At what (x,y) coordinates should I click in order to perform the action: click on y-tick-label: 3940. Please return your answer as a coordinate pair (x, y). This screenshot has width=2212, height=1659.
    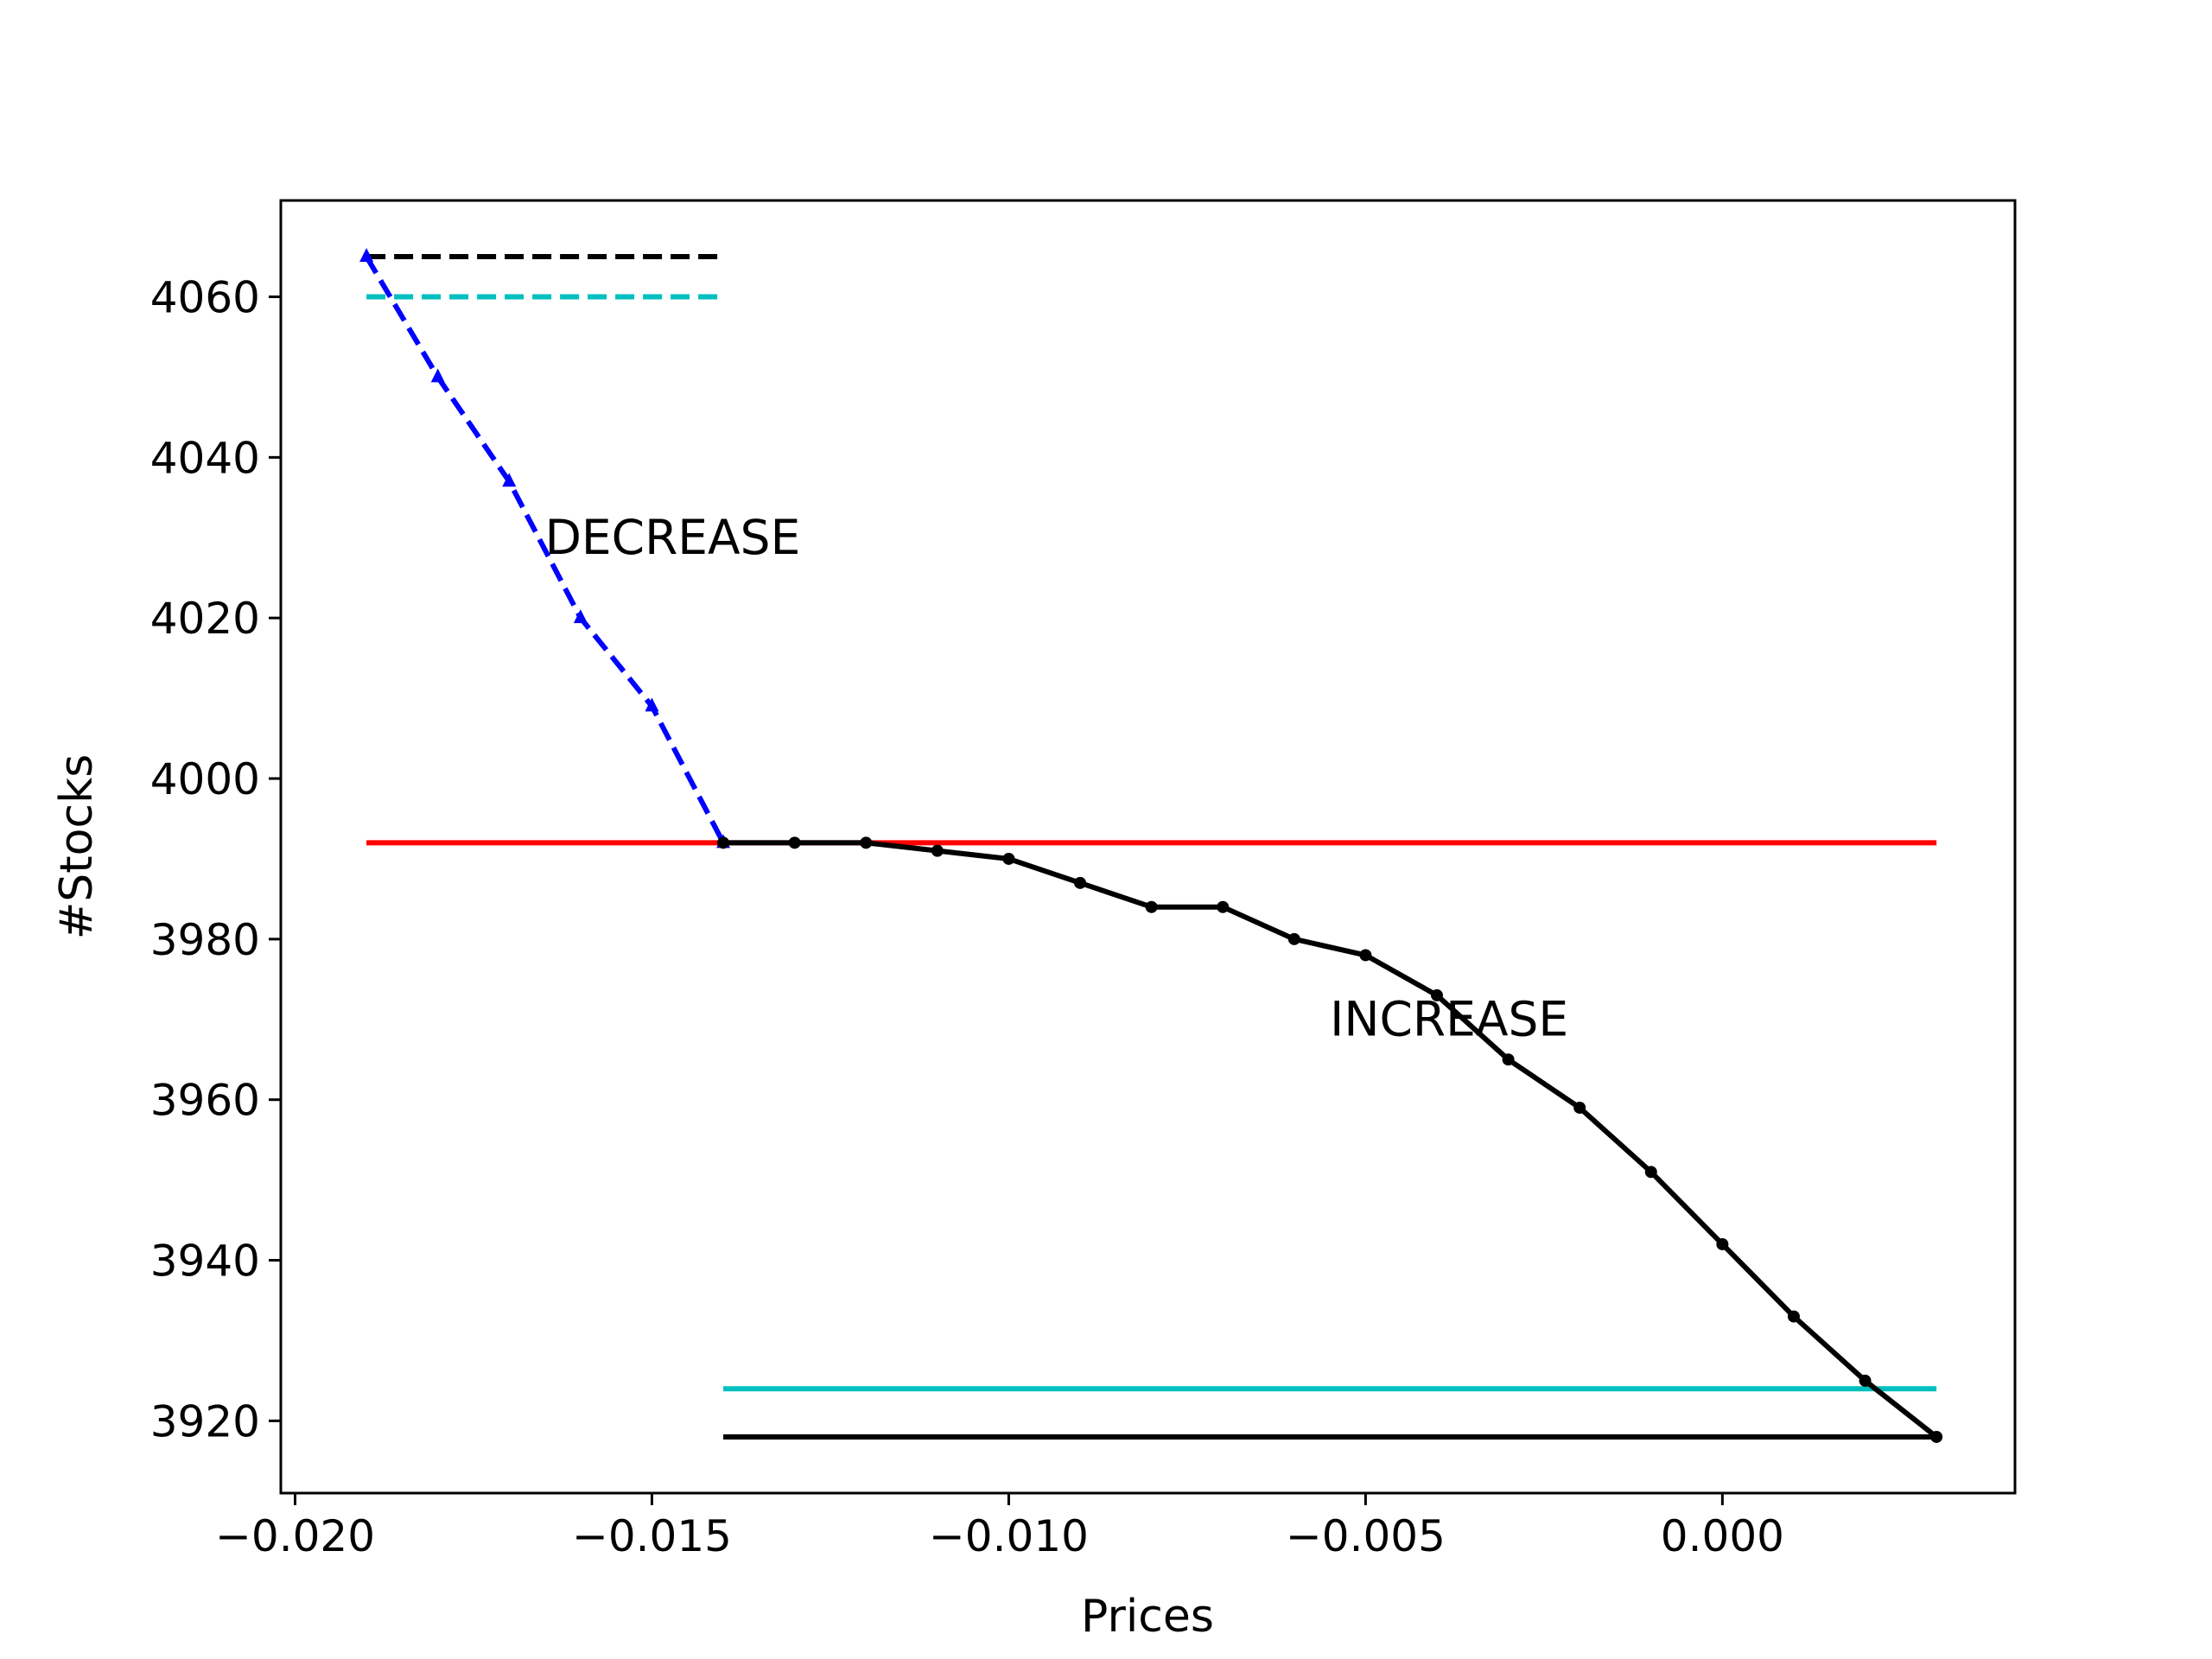
    Looking at the image, I should click on (205, 1261).